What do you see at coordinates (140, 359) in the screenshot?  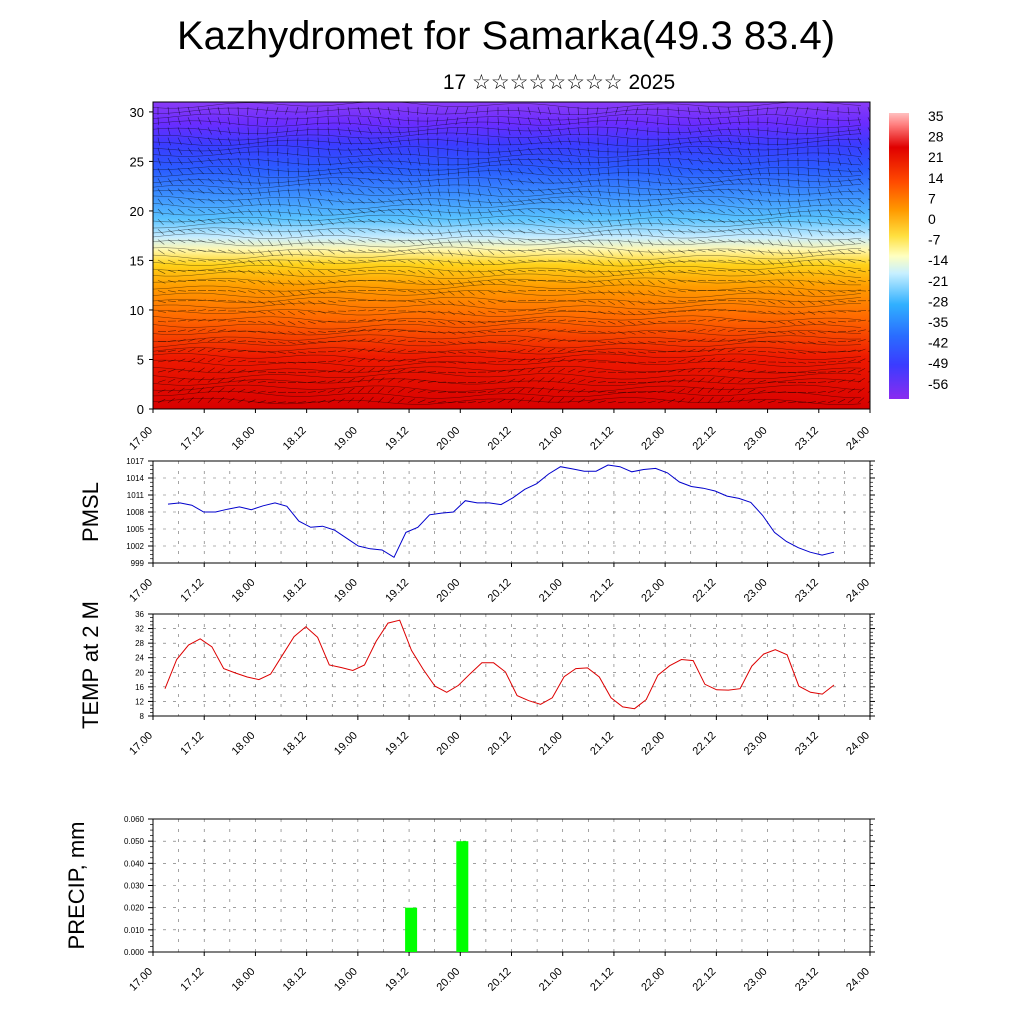 I see `heatmap-y-tick-label: 5` at bounding box center [140, 359].